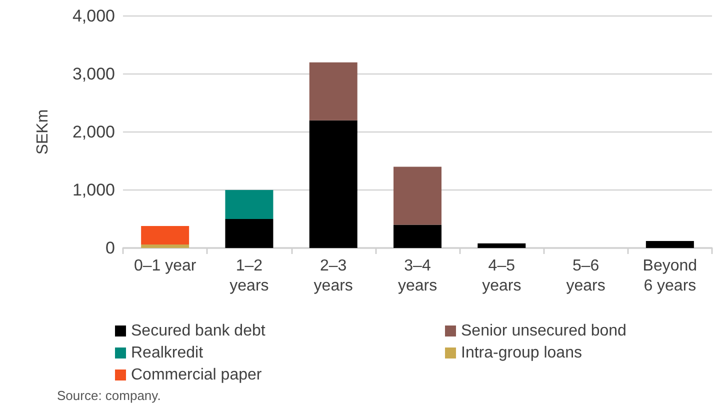 Image resolution: width=716 pixels, height=408 pixels. What do you see at coordinates (167, 353) in the screenshot?
I see `legend-label: Realkredit` at bounding box center [167, 353].